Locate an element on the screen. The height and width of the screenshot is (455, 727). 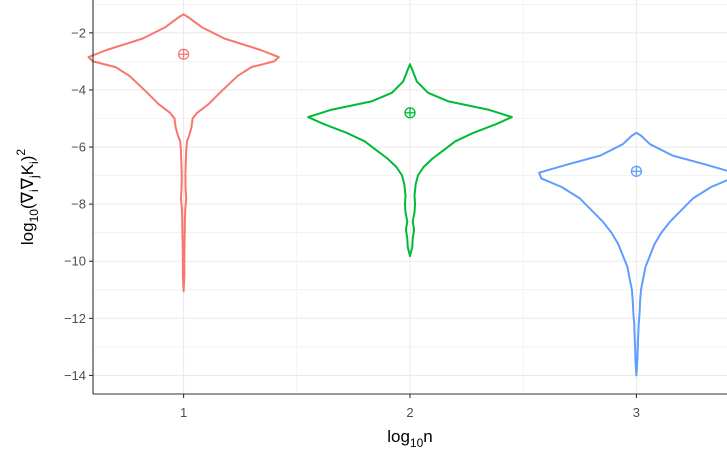
y-axis-title: log10(∇i∇jKi)2 is located at coordinates (27, 197).